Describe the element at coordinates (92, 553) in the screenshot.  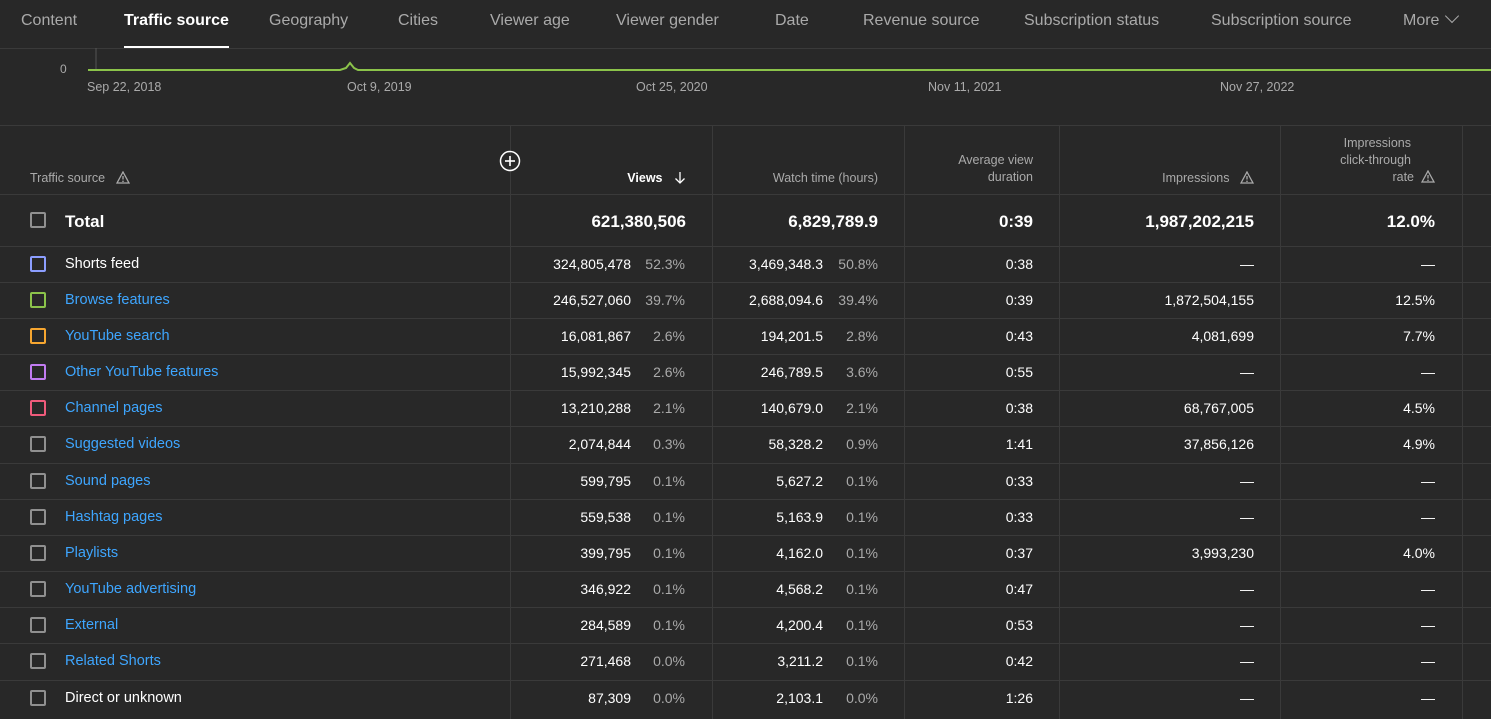
I see `traffic-source-name: Playlists` at that location.